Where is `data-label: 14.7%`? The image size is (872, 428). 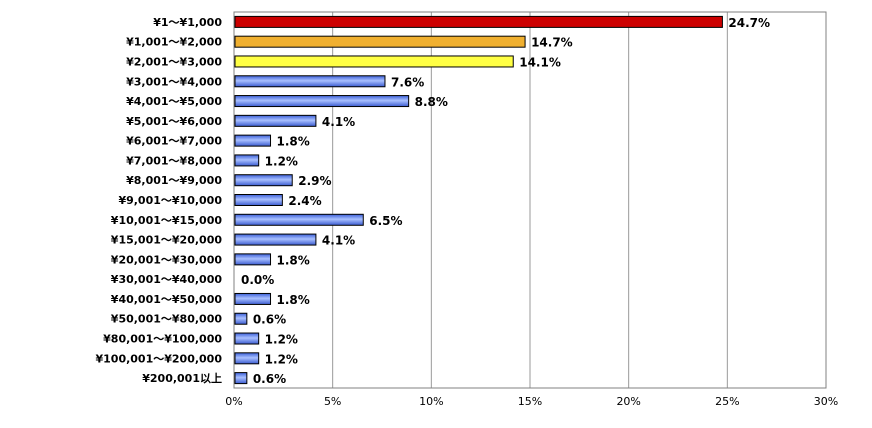 data-label: 14.7% is located at coordinates (552, 43).